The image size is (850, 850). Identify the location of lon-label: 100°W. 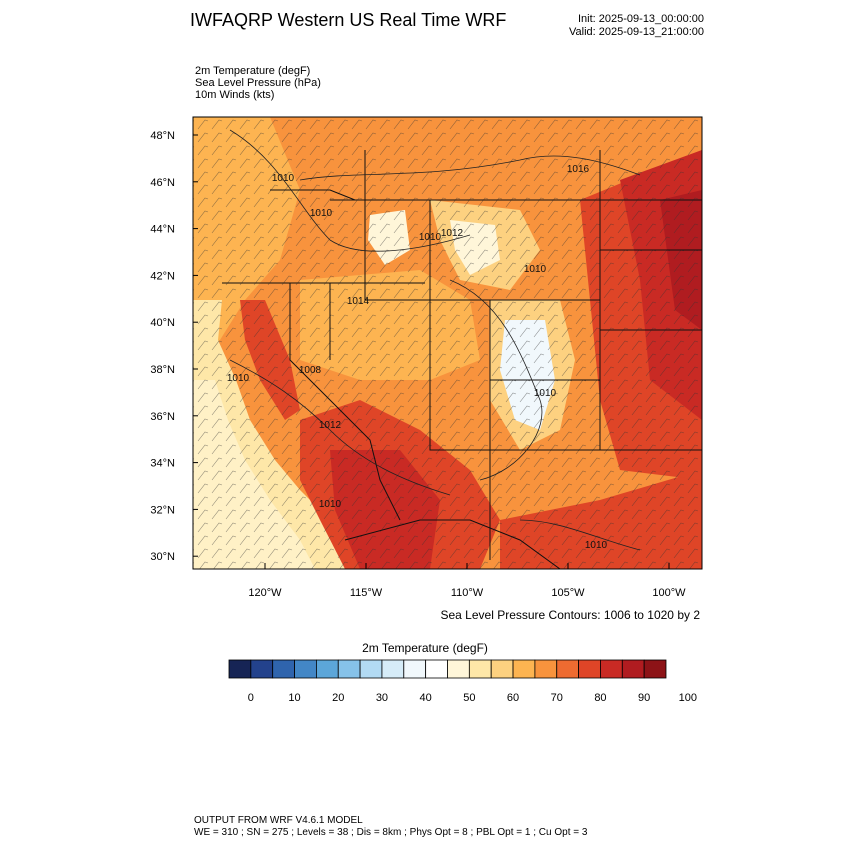
(669, 593).